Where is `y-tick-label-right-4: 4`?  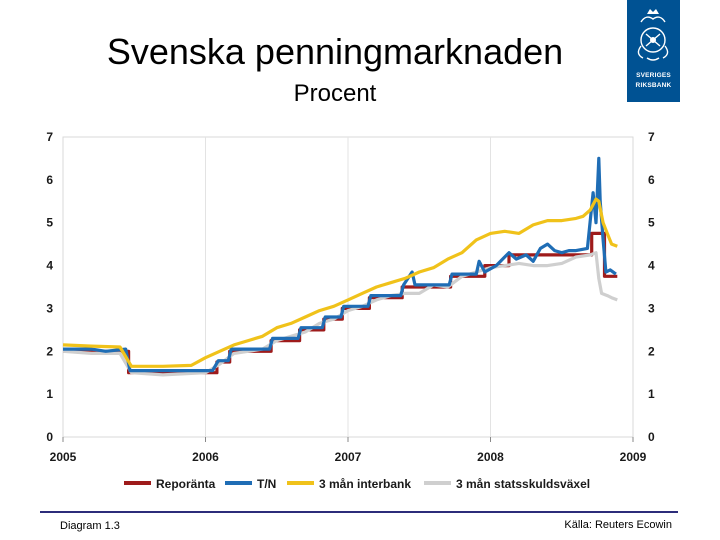
y-tick-label-right-4: 4 is located at coordinates (651, 266).